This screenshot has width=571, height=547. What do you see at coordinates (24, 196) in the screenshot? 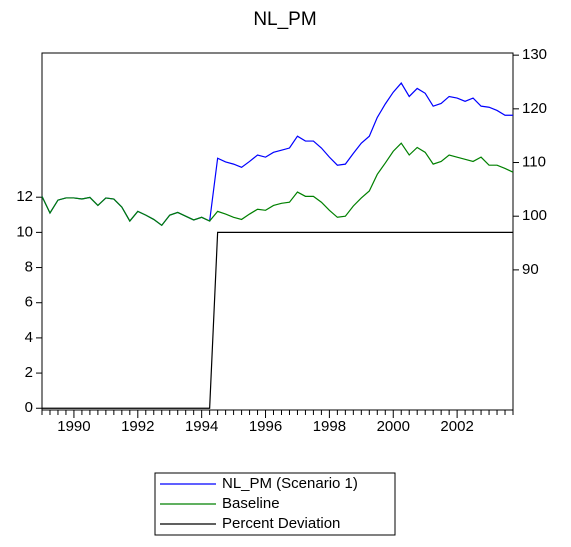
I see `y-tick-label: 12` at bounding box center [24, 196].